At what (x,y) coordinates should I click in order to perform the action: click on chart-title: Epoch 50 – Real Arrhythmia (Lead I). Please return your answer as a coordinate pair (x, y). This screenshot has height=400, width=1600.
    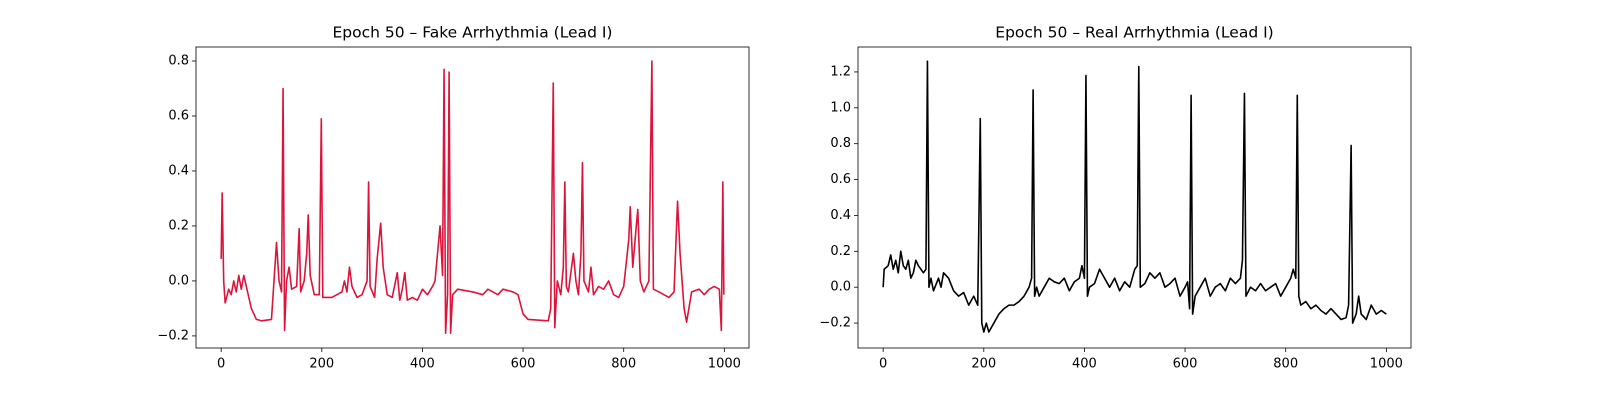
    Looking at the image, I should click on (1134, 33).